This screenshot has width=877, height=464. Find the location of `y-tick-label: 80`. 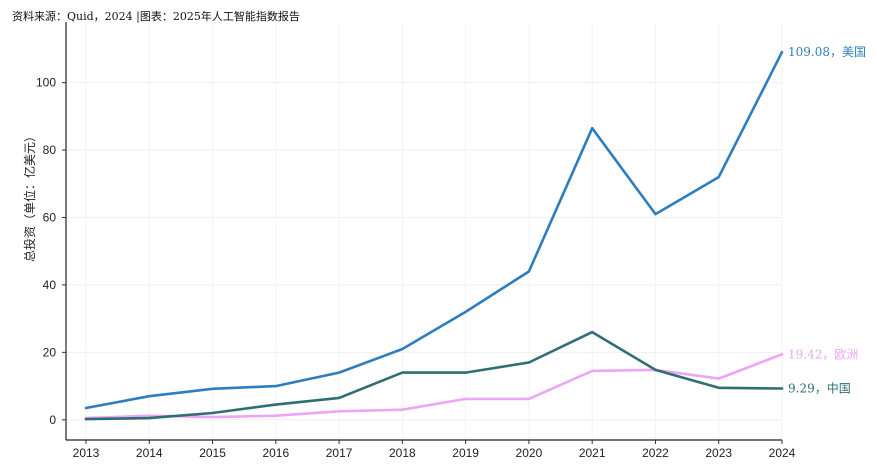

y-tick-label: 80 is located at coordinates (50, 150).